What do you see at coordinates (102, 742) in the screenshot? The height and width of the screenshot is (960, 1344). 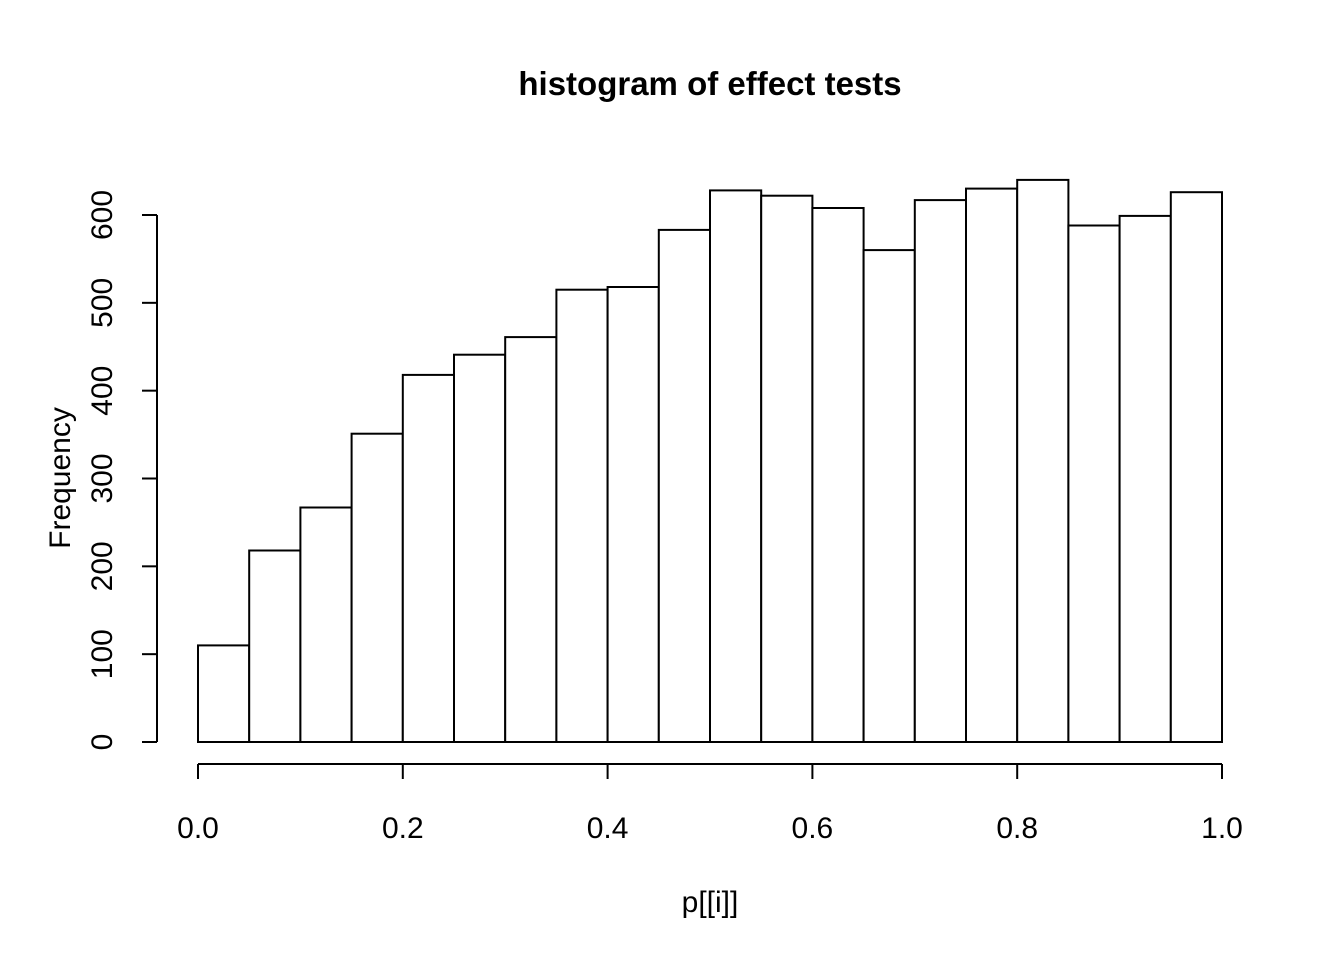 I see `y-tick-label: 0` at bounding box center [102, 742].